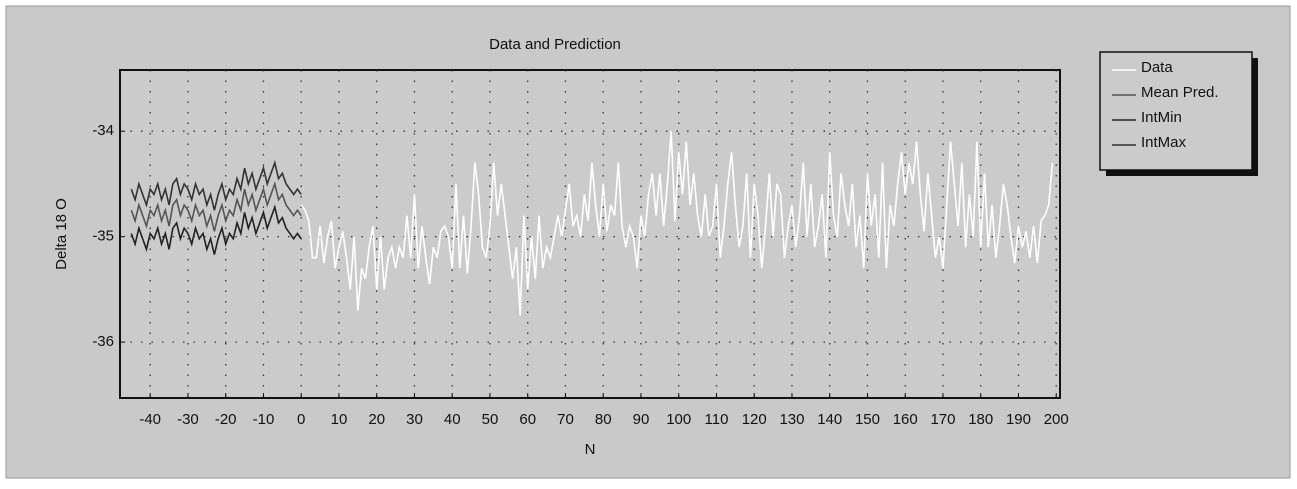 This screenshot has width=1297, height=489. I want to click on x-tick-label: 170, so click(942, 419).